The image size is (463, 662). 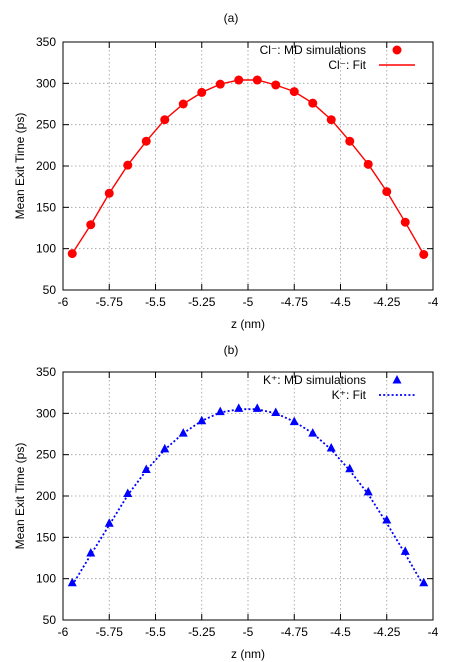 What do you see at coordinates (231, 18) in the screenshot?
I see `chart-title: (a)` at bounding box center [231, 18].